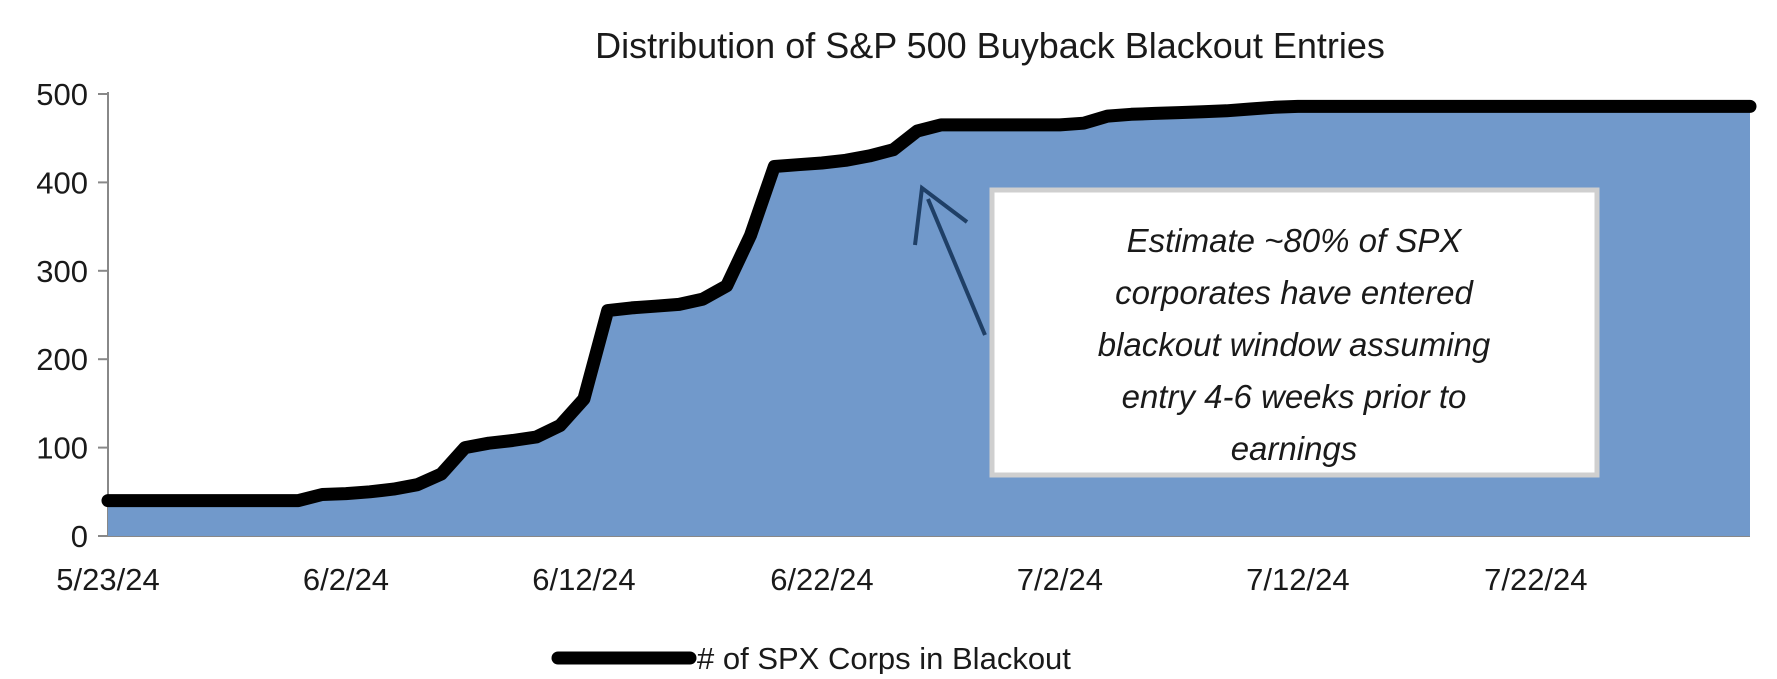 The height and width of the screenshot is (679, 1777). I want to click on annotation-line: blackout window assuming, so click(1294, 344).